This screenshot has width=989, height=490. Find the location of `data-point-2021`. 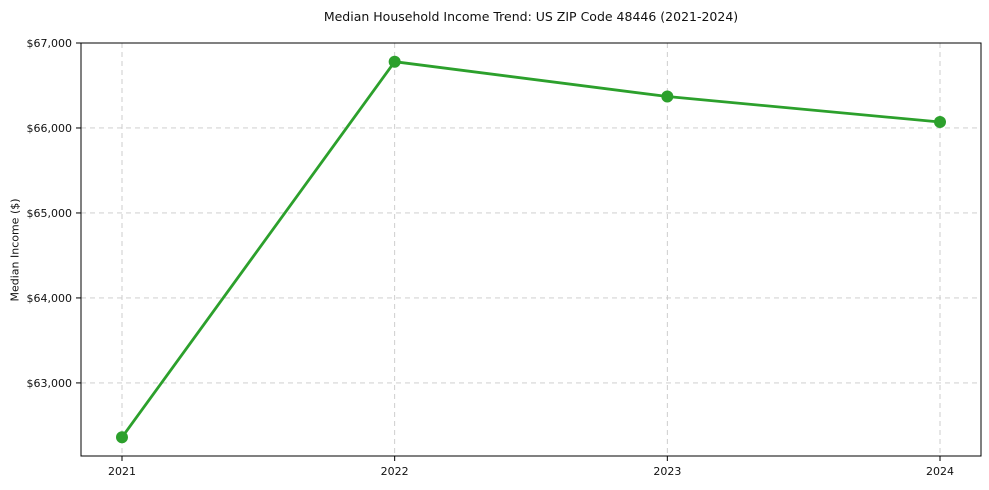

data-point-2021 is located at coordinates (122, 437).